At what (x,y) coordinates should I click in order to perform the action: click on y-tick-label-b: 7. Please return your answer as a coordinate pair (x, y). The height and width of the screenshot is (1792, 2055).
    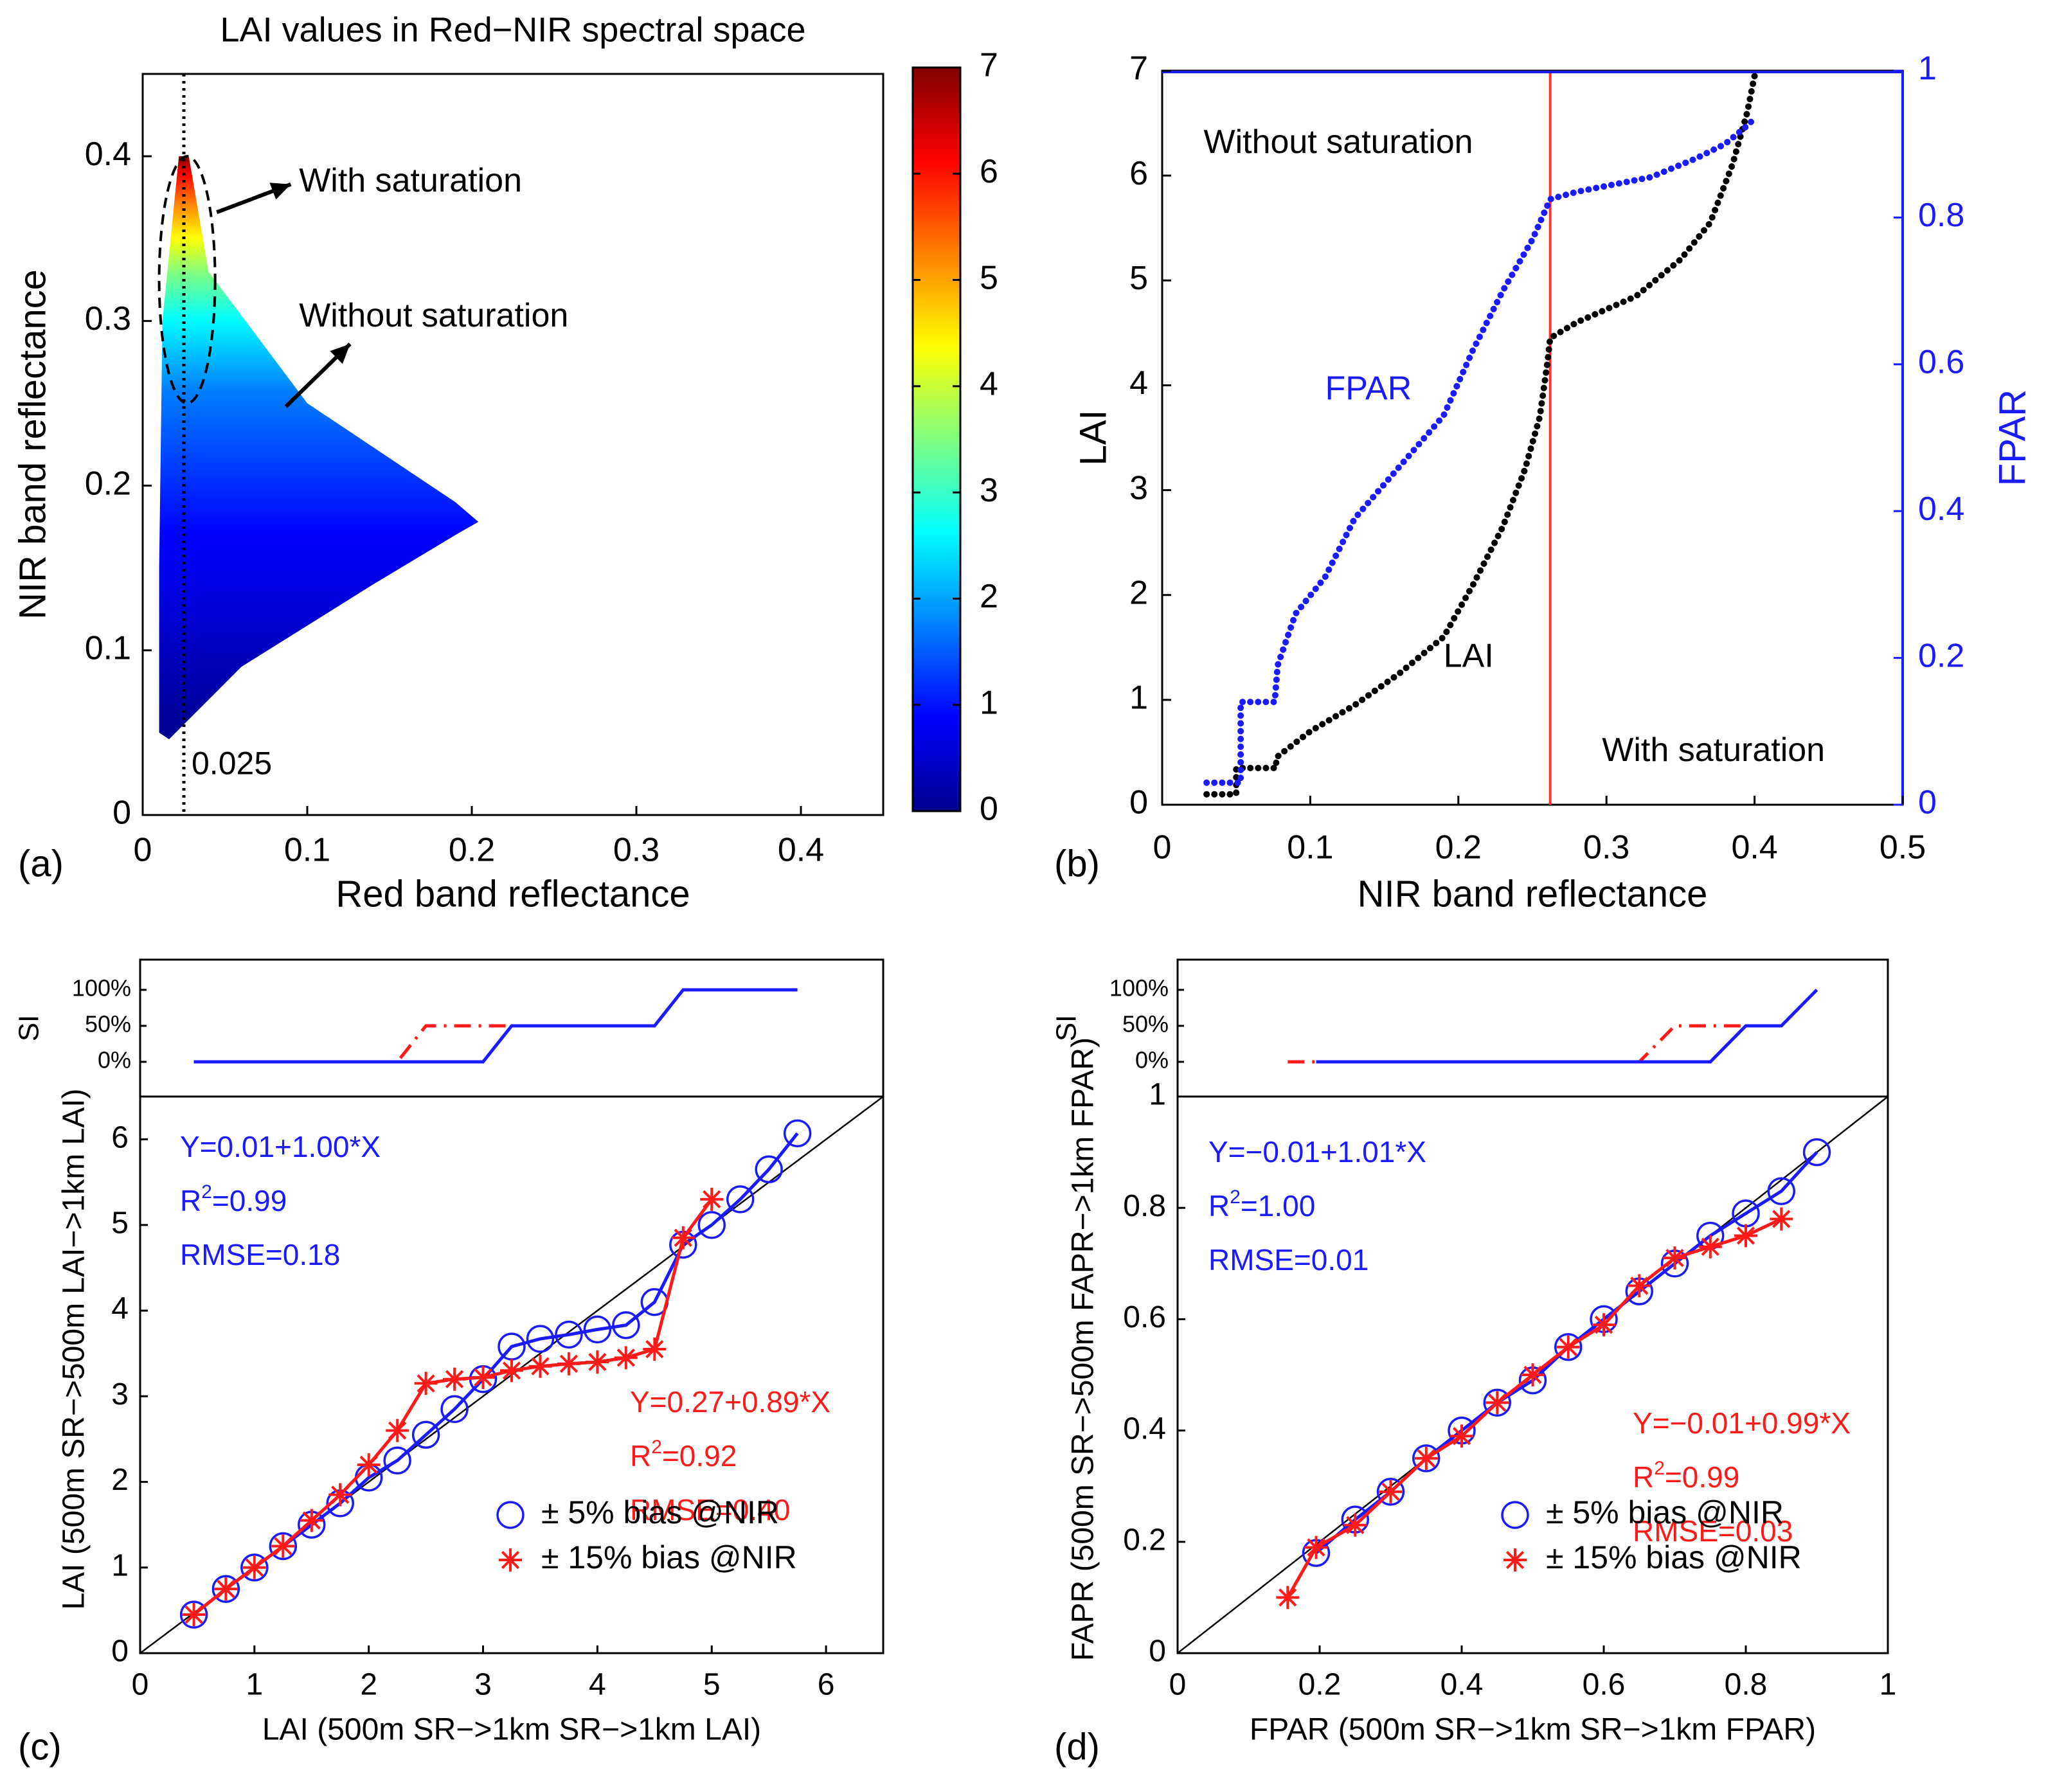
    Looking at the image, I should click on (1138, 68).